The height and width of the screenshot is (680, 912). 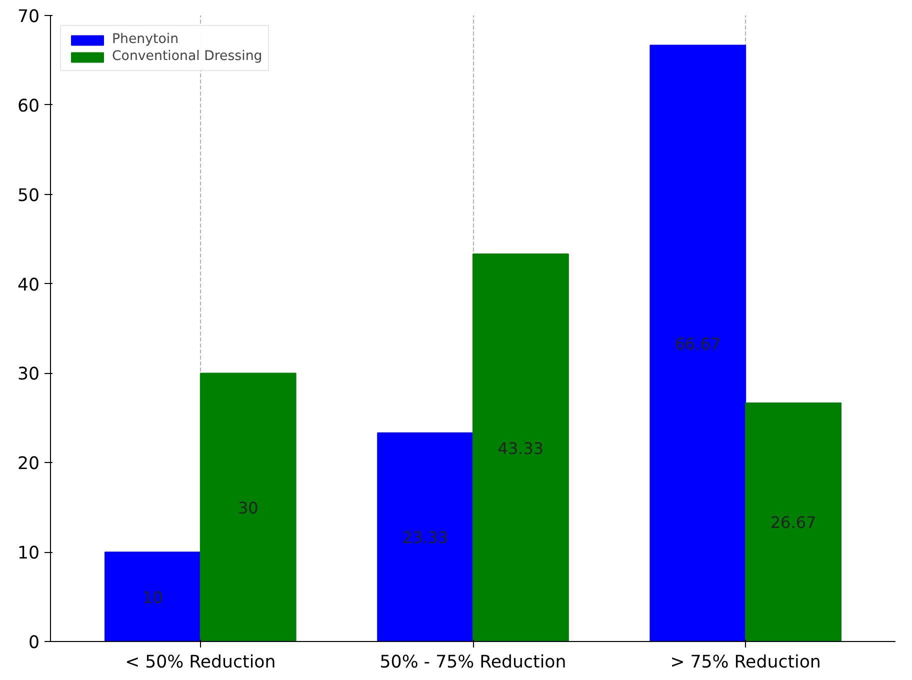 I want to click on y-tick-label: 60, so click(x=28, y=106).